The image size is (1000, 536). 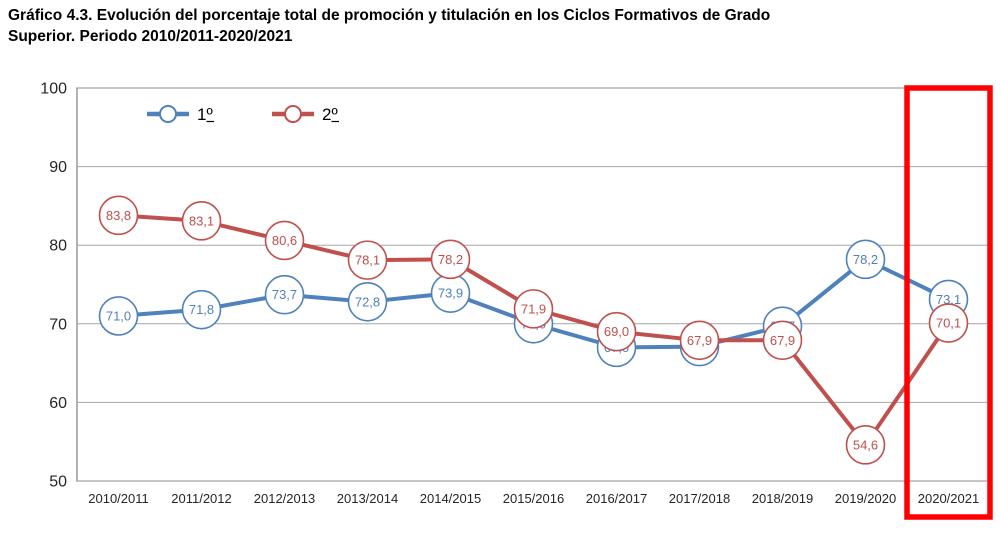 I want to click on data-label: 78,1, so click(x=367, y=260).